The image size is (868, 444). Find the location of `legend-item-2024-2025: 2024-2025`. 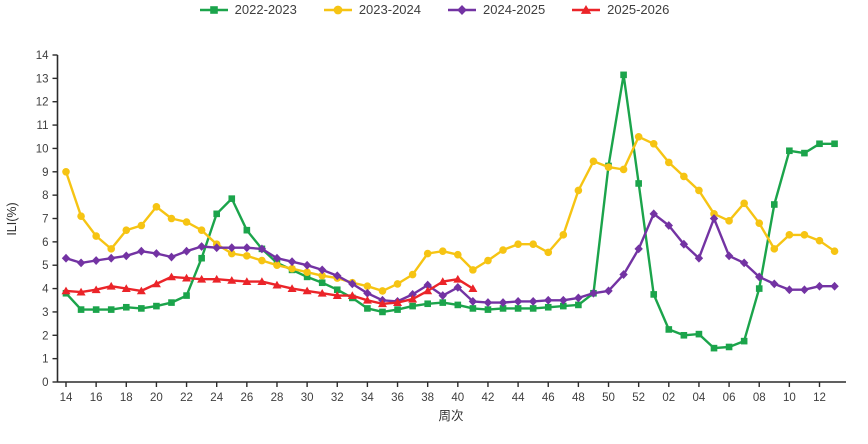

legend-item-2024-2025: 2024-2025 is located at coordinates (496, 9).